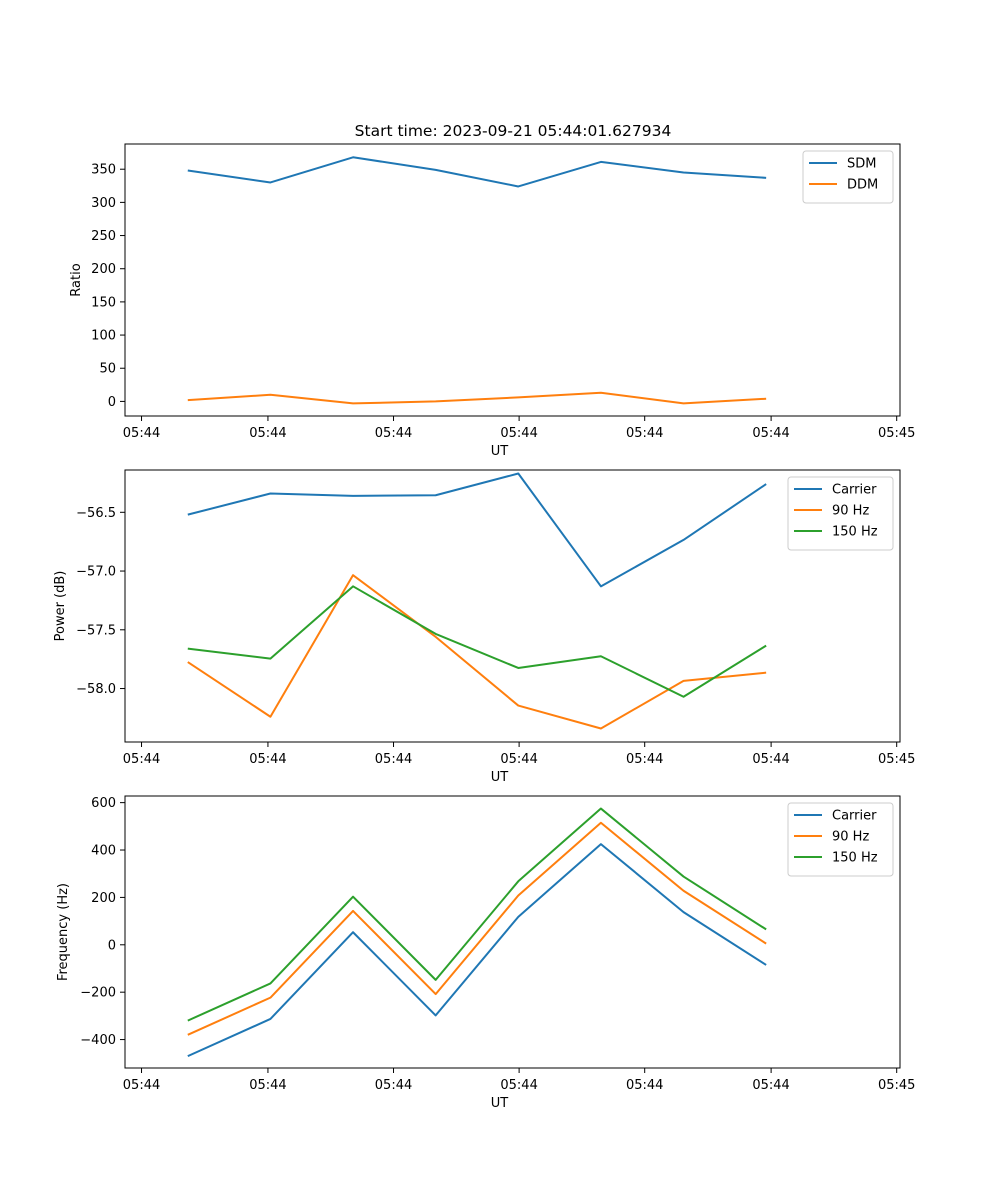 The image size is (1000, 1200). I want to click on series-line-ddm, so click(477, 398).